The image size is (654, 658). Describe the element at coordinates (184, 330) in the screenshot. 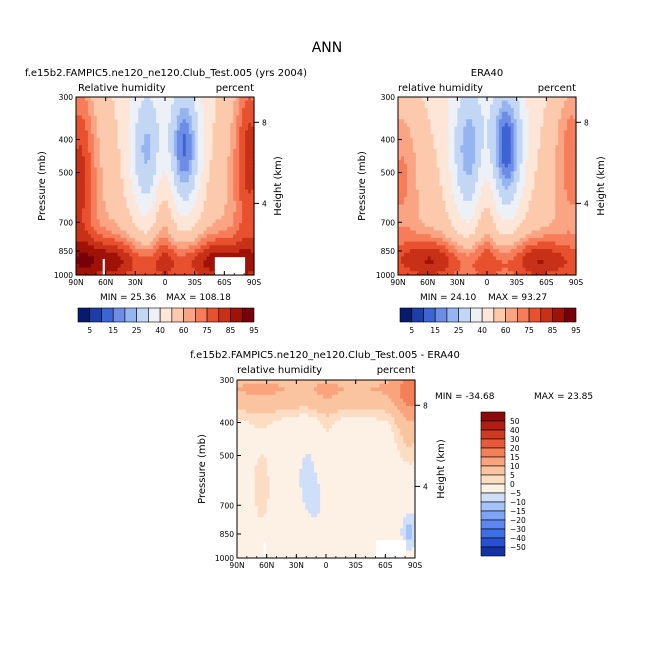

I see `model-colorbar-tick-label: 60` at that location.